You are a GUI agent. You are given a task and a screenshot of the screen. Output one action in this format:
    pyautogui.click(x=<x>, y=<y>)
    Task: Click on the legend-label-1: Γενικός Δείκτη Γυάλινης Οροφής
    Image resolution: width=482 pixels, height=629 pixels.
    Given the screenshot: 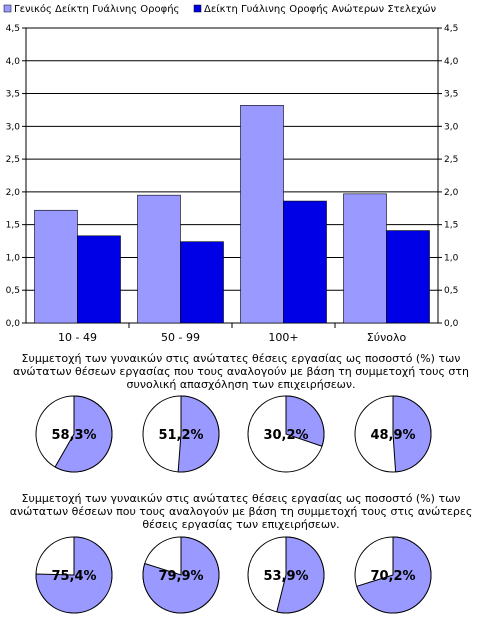 What is the action you would take?
    pyautogui.click(x=96, y=9)
    